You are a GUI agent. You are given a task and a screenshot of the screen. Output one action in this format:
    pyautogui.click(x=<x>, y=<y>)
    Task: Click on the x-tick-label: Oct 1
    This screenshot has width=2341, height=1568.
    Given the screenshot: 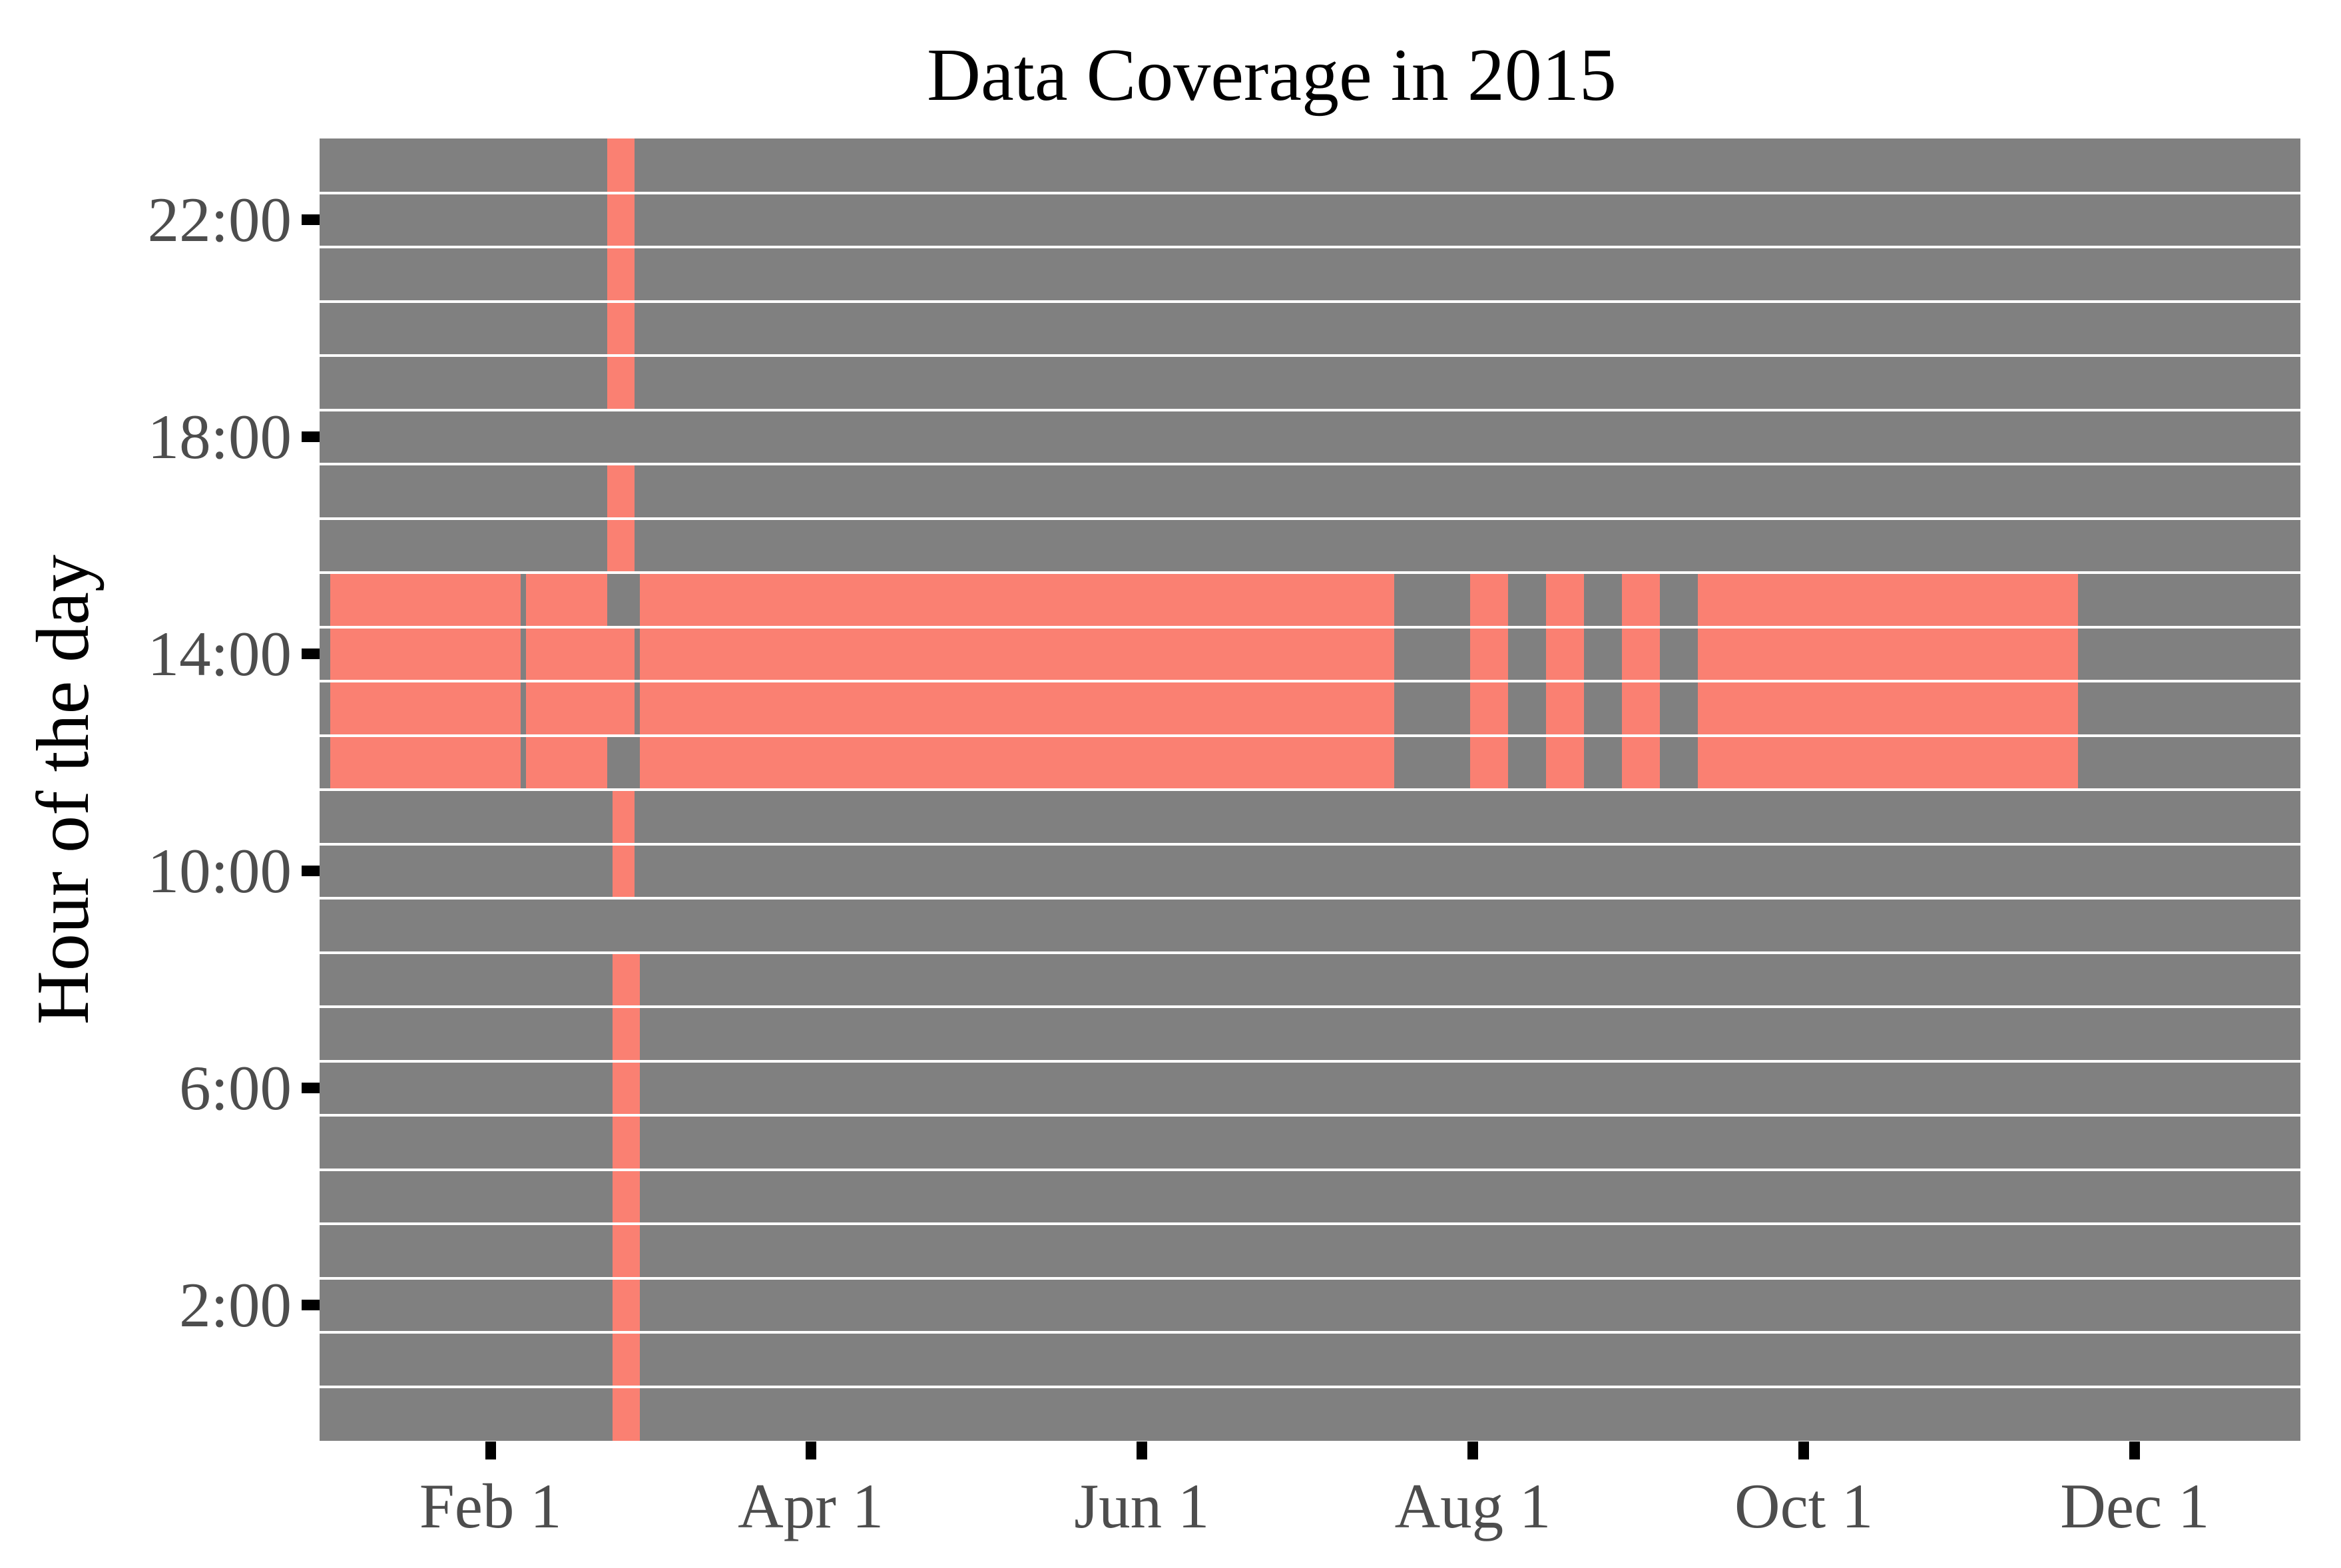 What is the action you would take?
    pyautogui.click(x=1804, y=1506)
    